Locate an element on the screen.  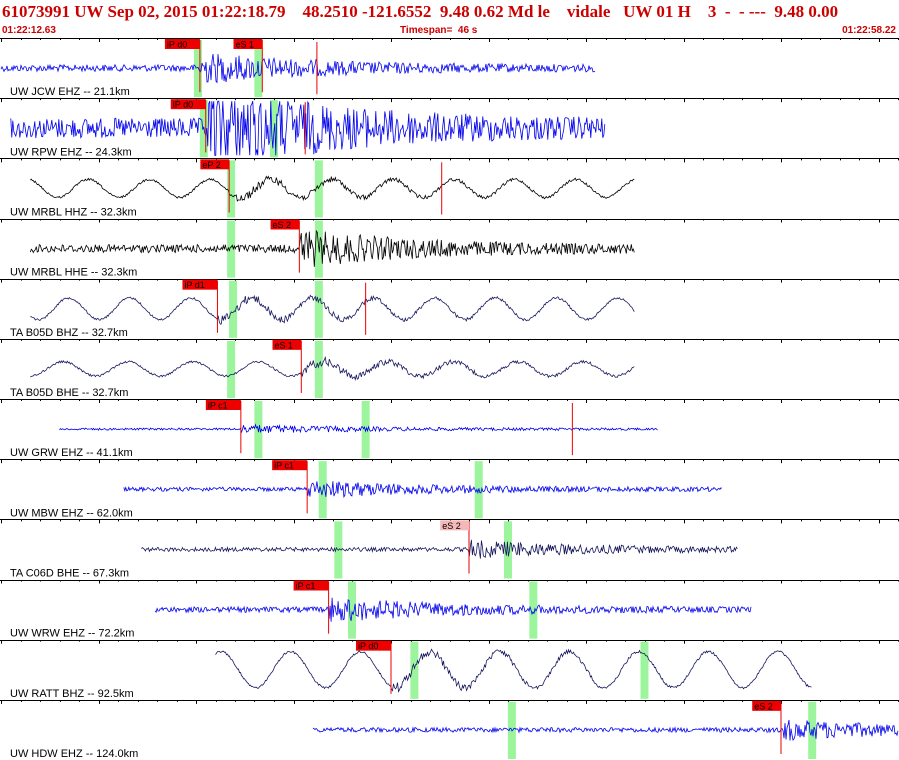
trace-row: eS 1 TA B05D BHE -- 32.7km is located at coordinates (450, 369).